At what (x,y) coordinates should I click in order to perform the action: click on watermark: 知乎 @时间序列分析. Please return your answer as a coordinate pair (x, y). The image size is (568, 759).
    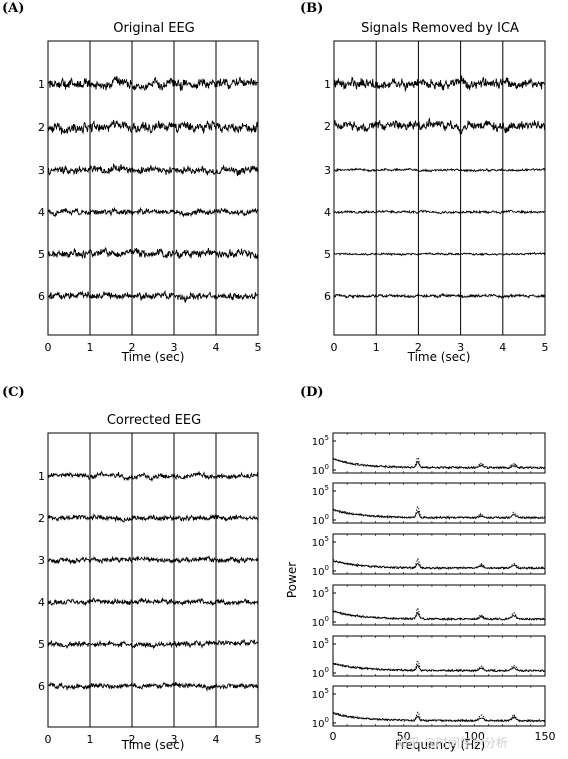
    Looking at the image, I should click on (452, 742).